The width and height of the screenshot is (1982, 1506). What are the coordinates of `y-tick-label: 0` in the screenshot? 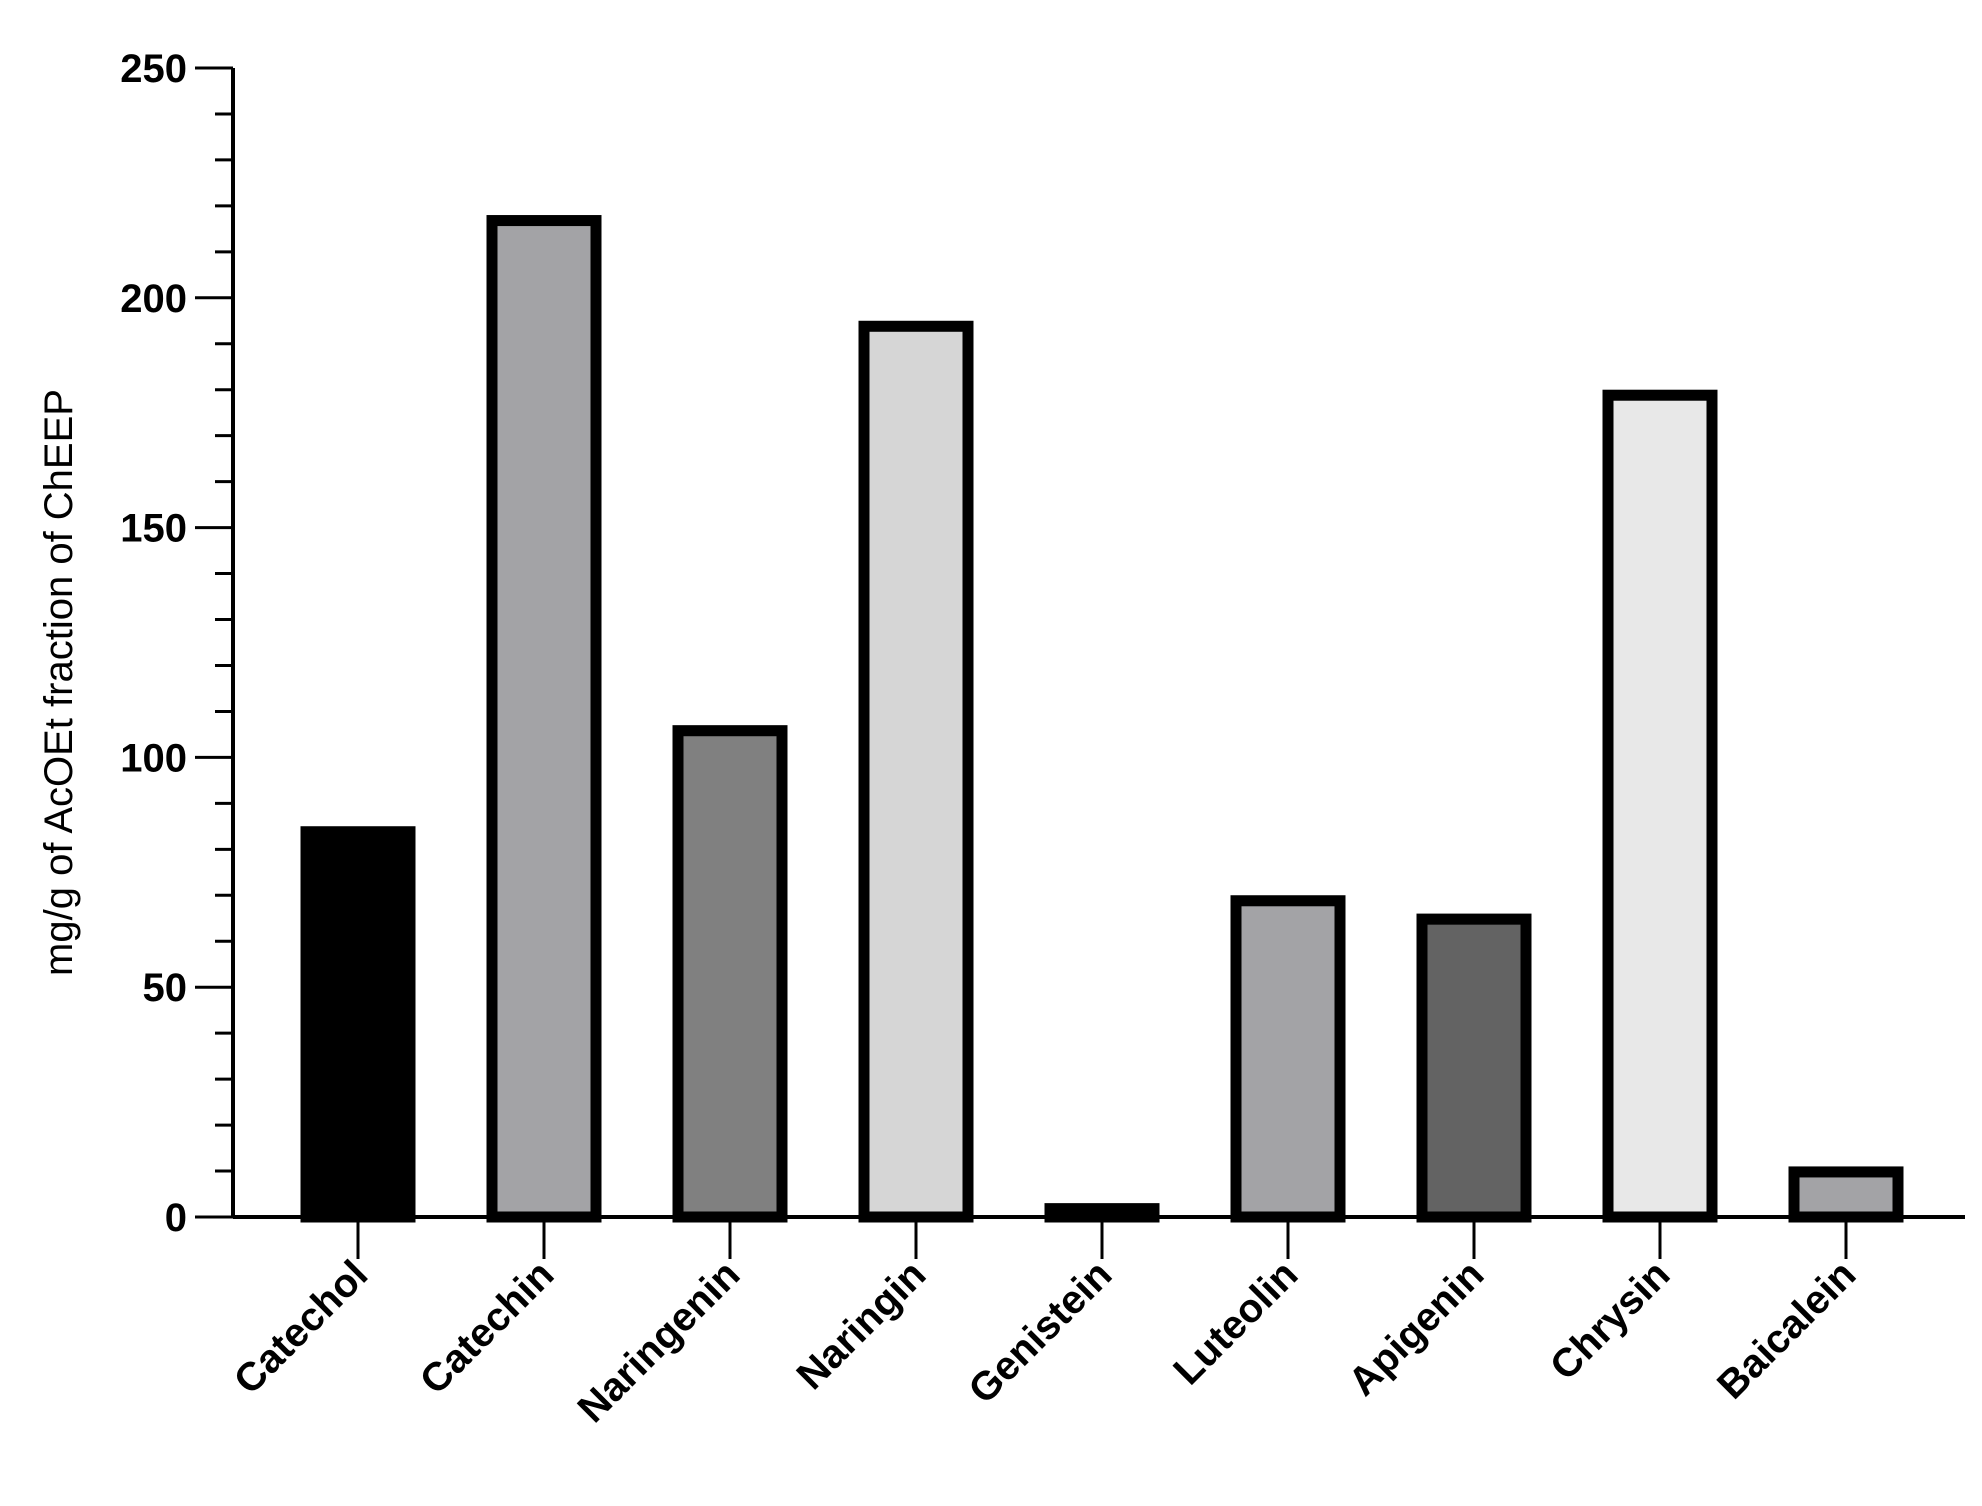 It's located at (176, 1218).